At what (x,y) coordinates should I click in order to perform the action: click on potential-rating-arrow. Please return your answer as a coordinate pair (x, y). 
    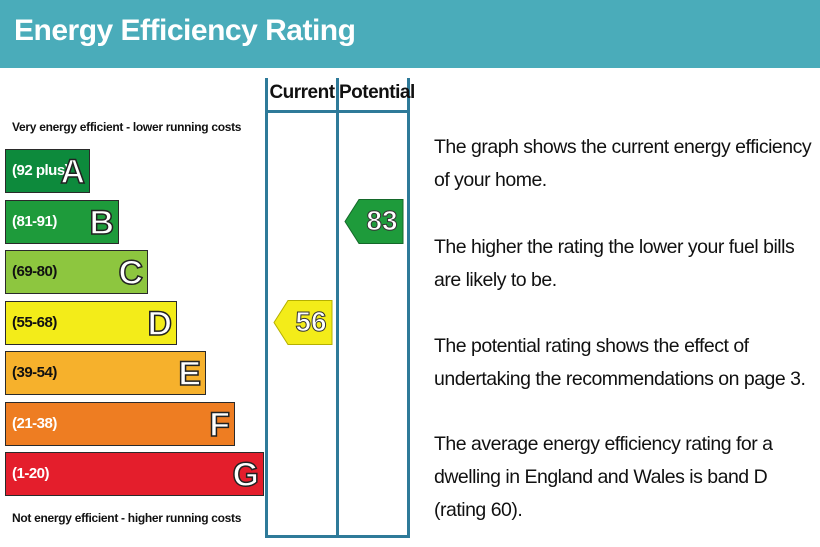
    Looking at the image, I should click on (374, 221).